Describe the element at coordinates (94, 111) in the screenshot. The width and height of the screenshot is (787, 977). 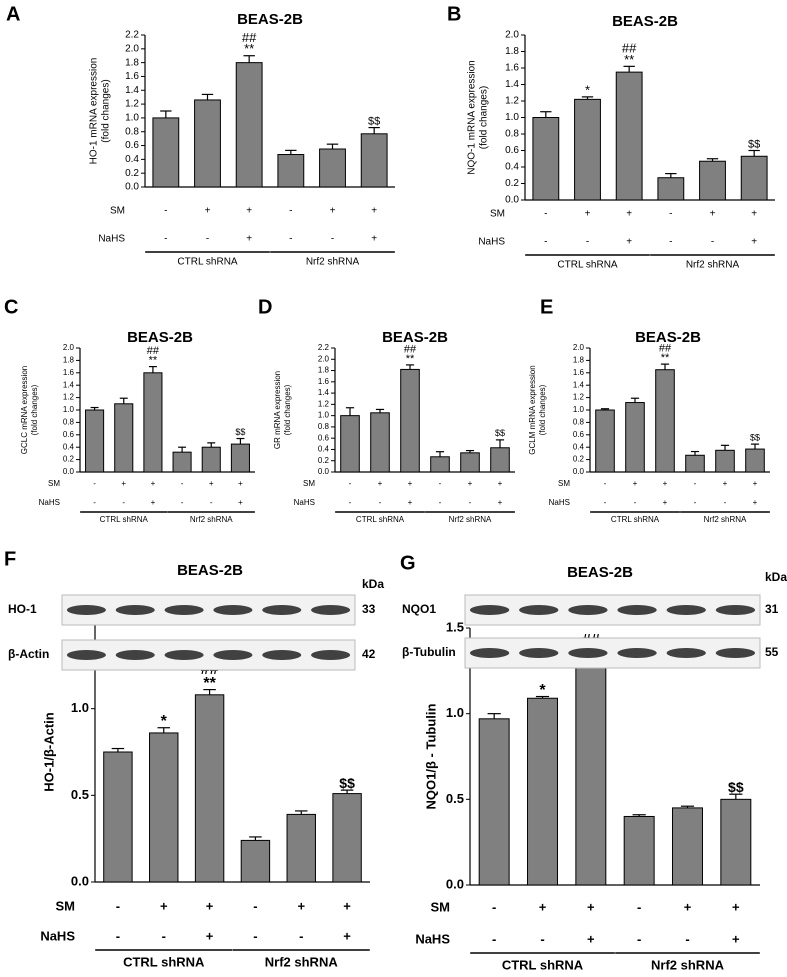
I see `y-axis-label: HO-1 mRNA expression` at that location.